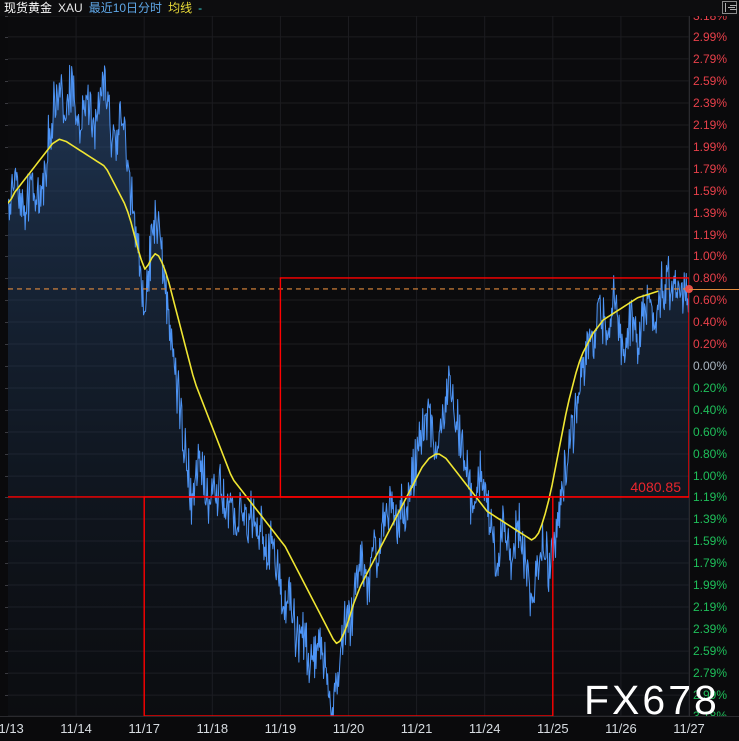 The height and width of the screenshot is (741, 739). I want to click on y-tick-up-2.39%: 2.39%, so click(710, 102).